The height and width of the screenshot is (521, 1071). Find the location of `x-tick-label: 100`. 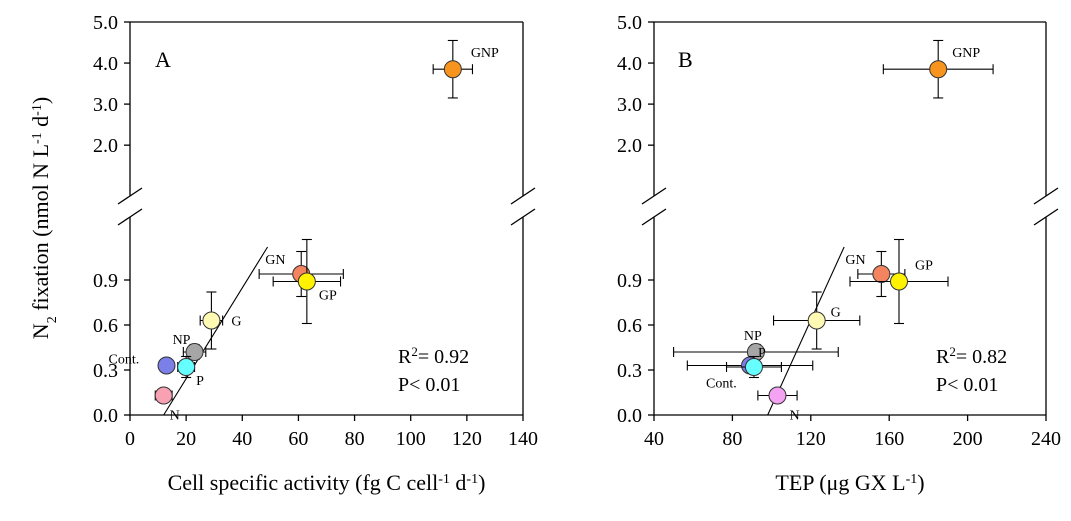

x-tick-label: 100 is located at coordinates (411, 439).